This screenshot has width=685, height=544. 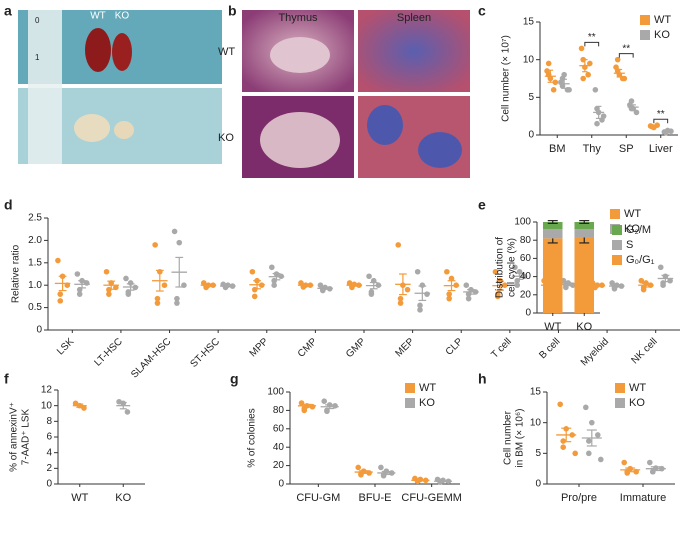 I want to click on legend-label: G₀/G₁, so click(x=640, y=260).